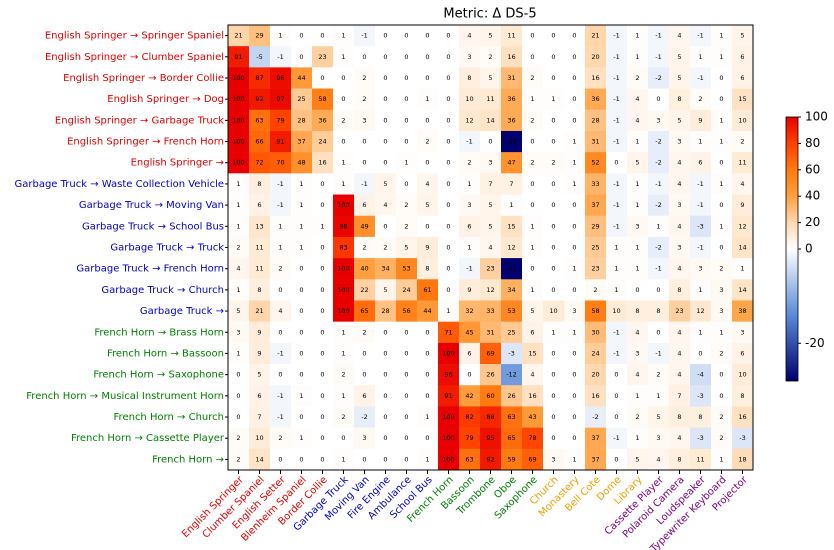 The width and height of the screenshot is (834, 550). I want to click on cell-value: 92, so click(490, 459).